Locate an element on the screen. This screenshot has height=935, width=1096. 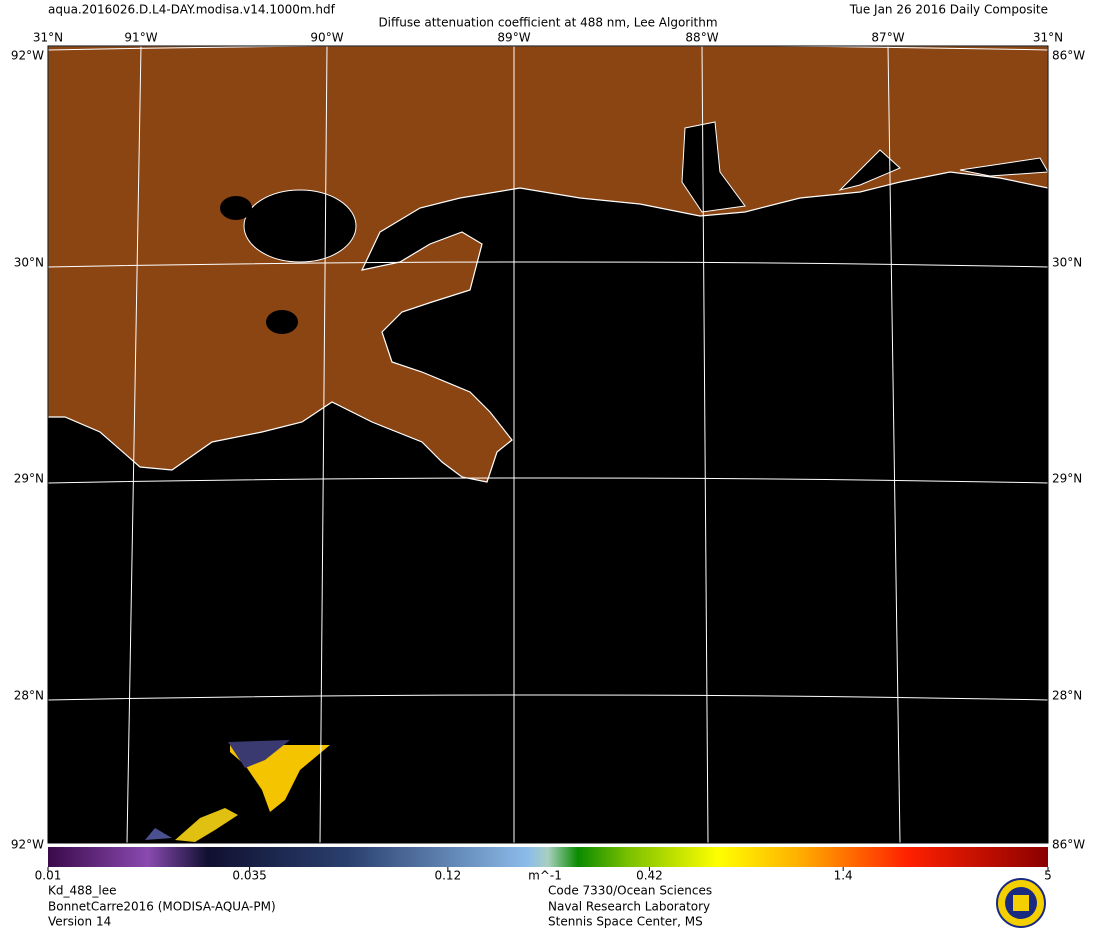
colorbar-tick-label: 1.4 is located at coordinates (843, 876).